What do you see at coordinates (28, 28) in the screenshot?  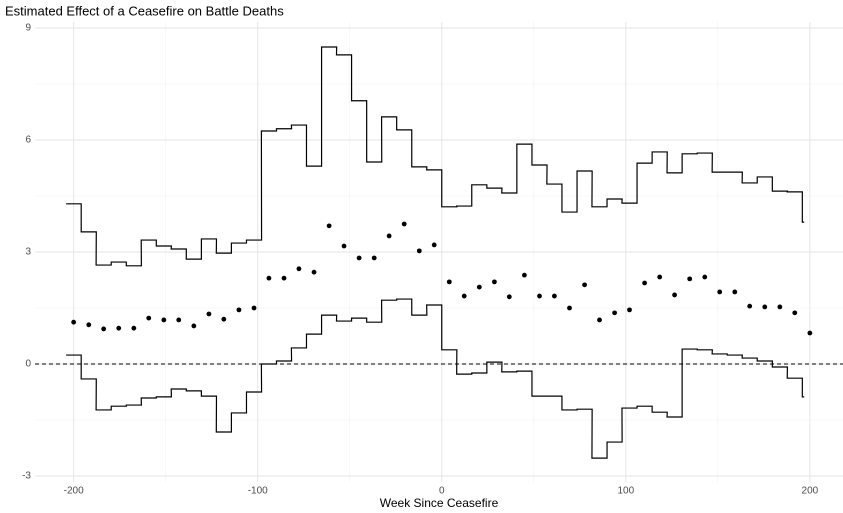 I see `y-tick-label: 9` at bounding box center [28, 28].